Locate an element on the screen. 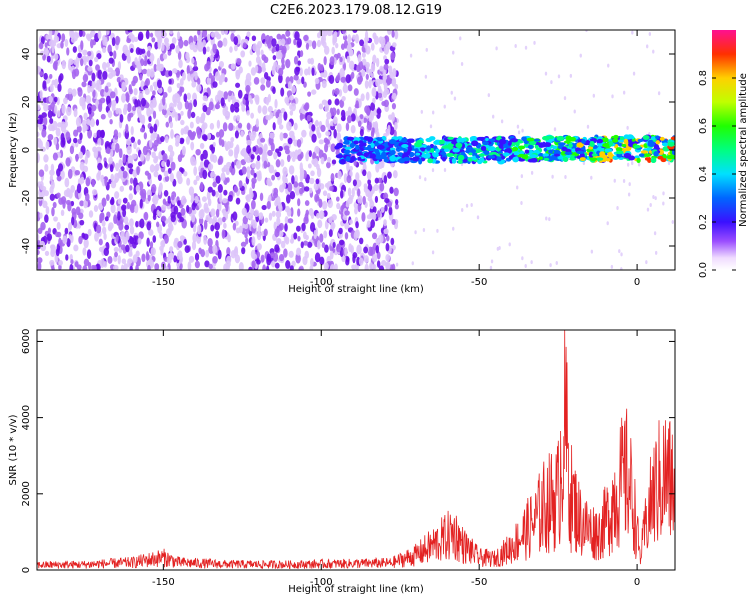  spectrogram-x-axis-label: Height of straight line (km) is located at coordinates (356, 289).